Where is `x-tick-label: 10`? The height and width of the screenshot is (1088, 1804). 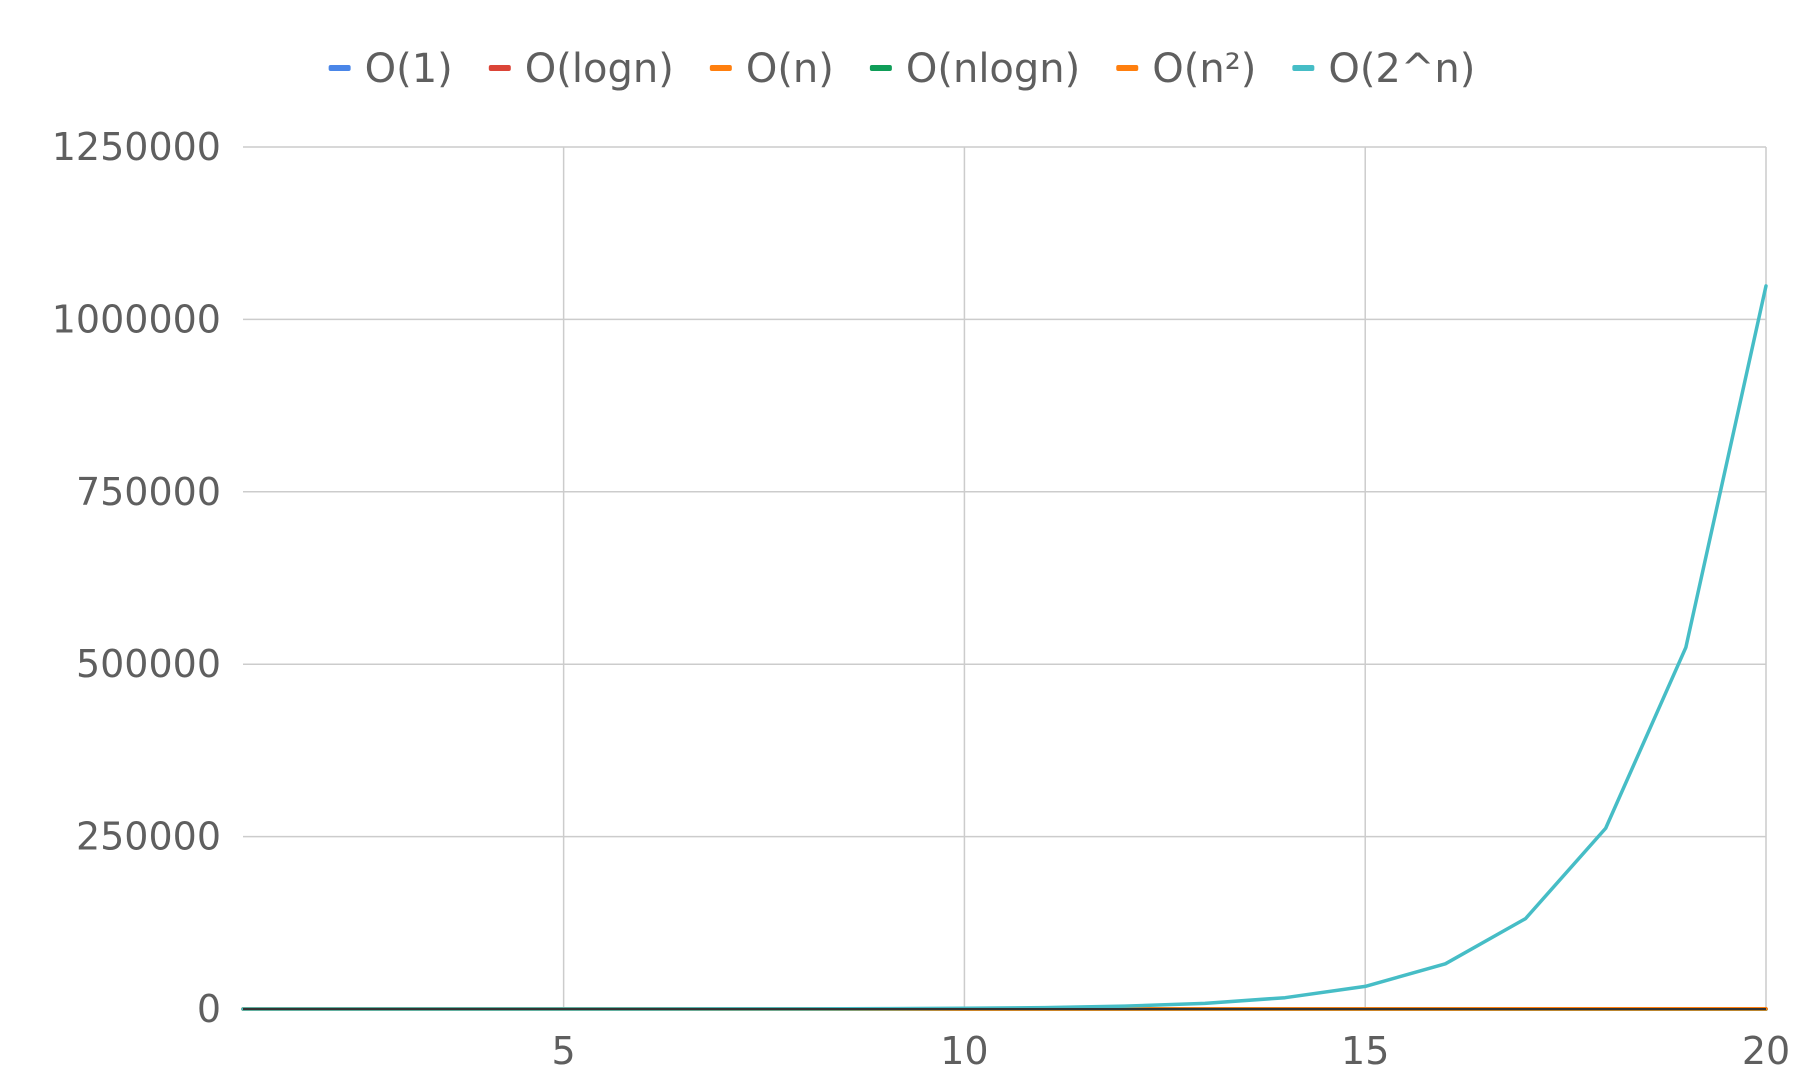
x-tick-label: 10 is located at coordinates (964, 1051).